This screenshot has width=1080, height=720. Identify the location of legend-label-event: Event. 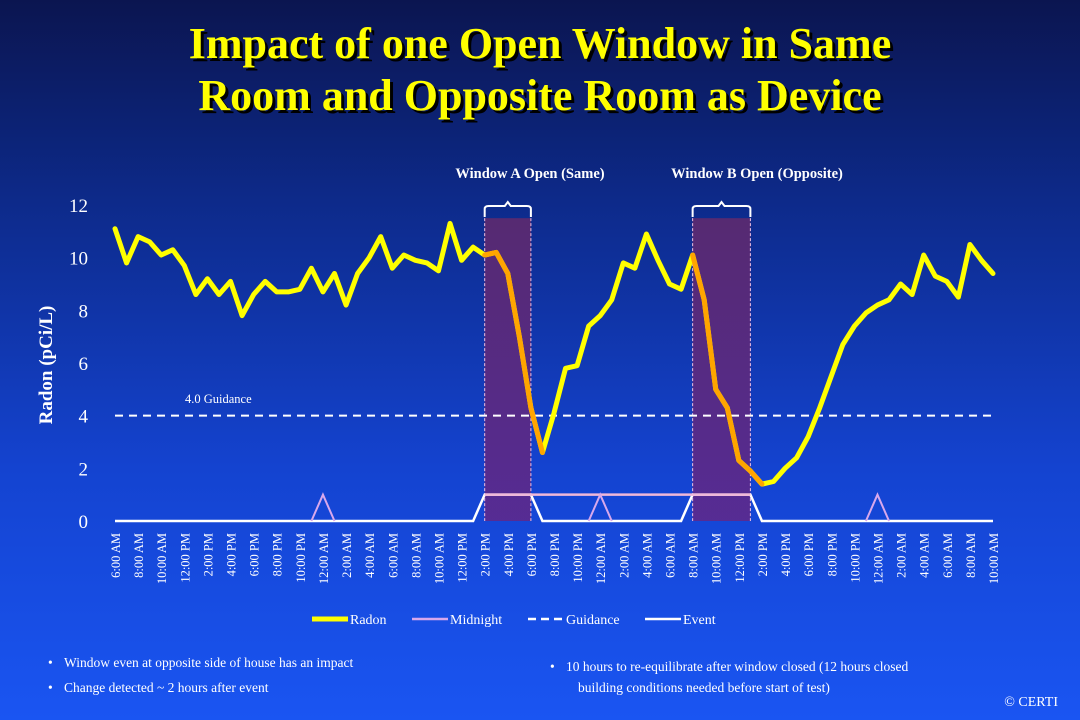
(699, 620).